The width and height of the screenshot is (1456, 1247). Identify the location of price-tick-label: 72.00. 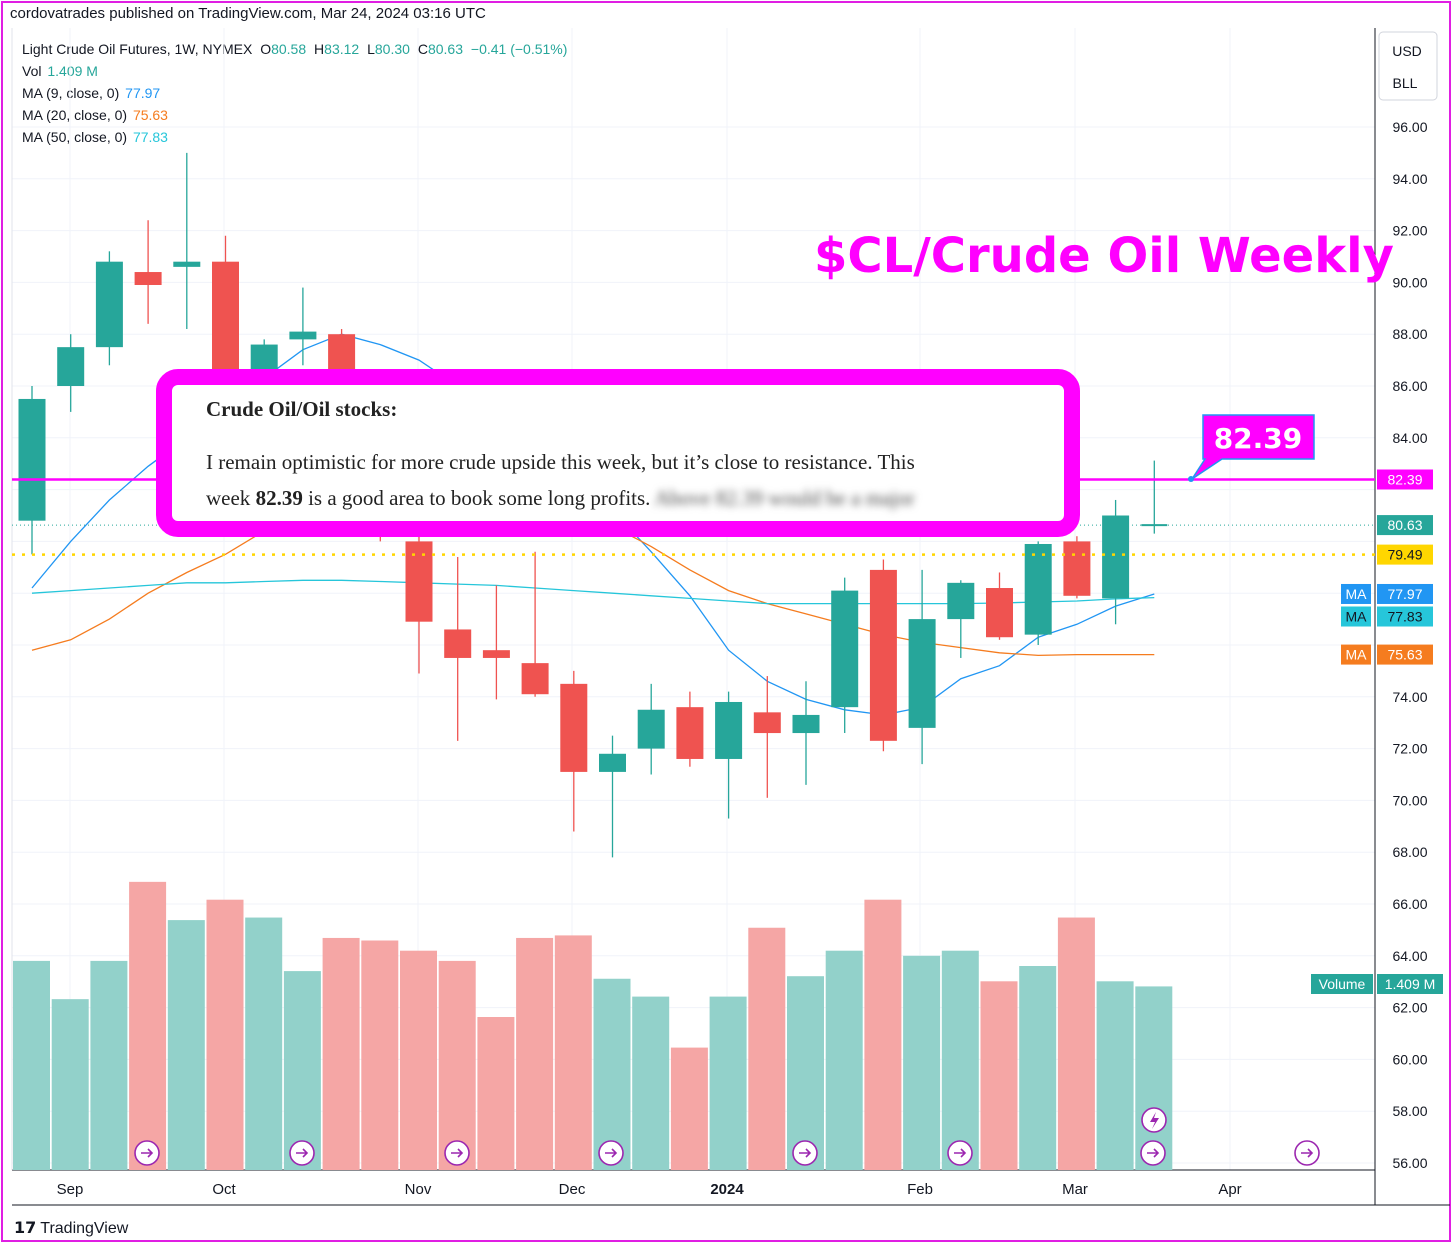
(1409, 749).